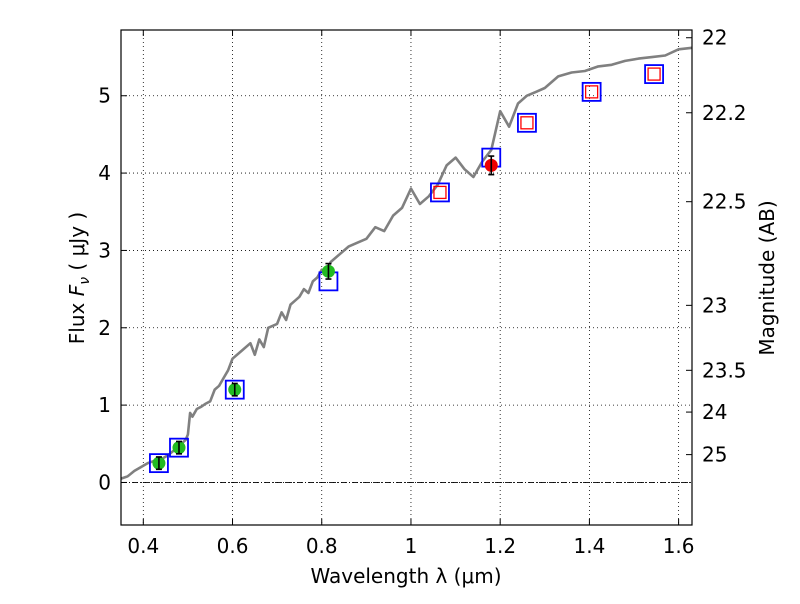 Image resolution: width=800 pixels, height=604 pixels. Describe the element at coordinates (322, 546) in the screenshot. I see `x-tick-label: 0.8` at that location.